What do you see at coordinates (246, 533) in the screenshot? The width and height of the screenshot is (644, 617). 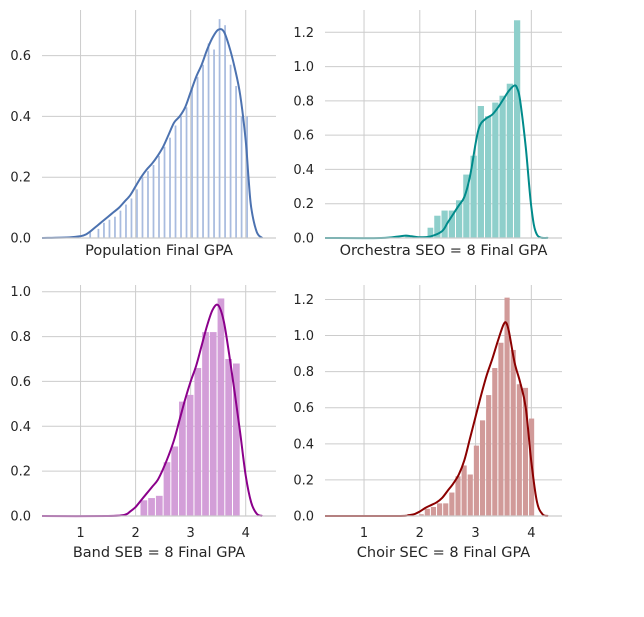 I see `x-tick-label: 4` at bounding box center [246, 533].